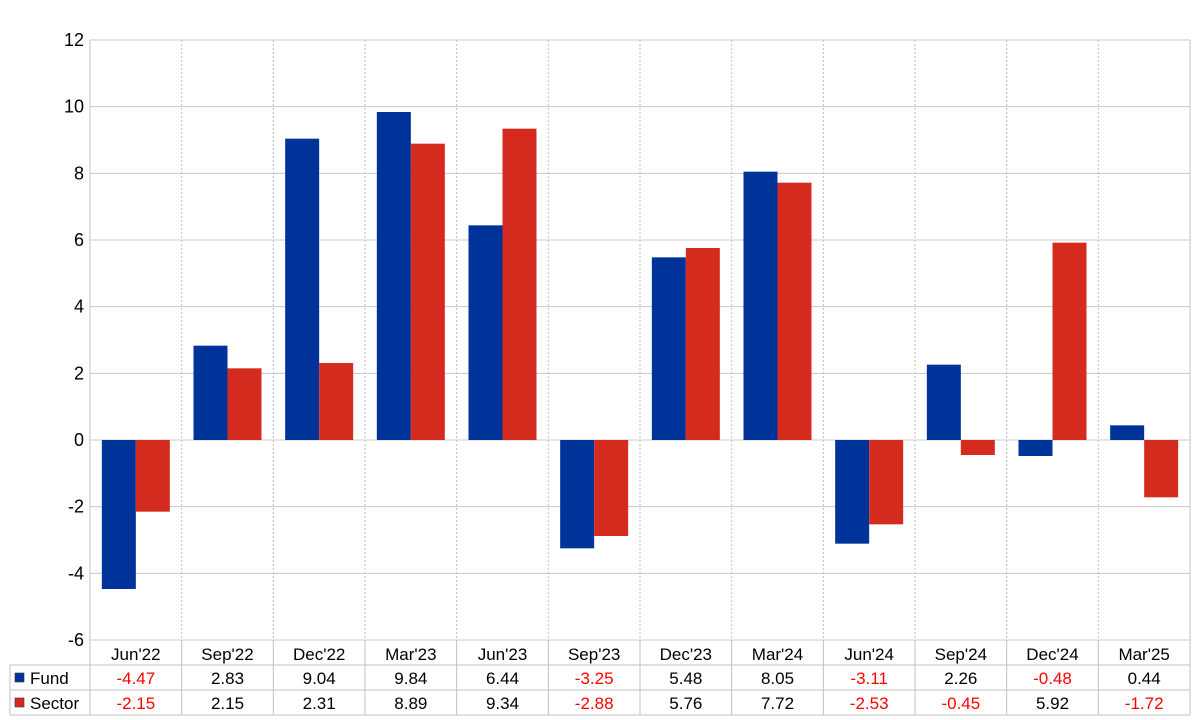  Describe the element at coordinates (135, 703) in the screenshot. I see `table-cell-sector: -2.15` at that location.